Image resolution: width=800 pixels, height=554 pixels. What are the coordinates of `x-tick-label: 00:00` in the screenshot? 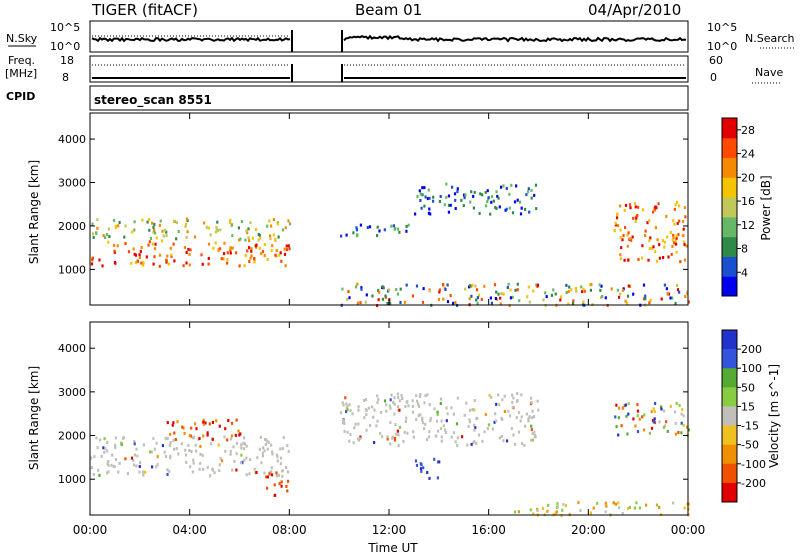 It's located at (90, 530).